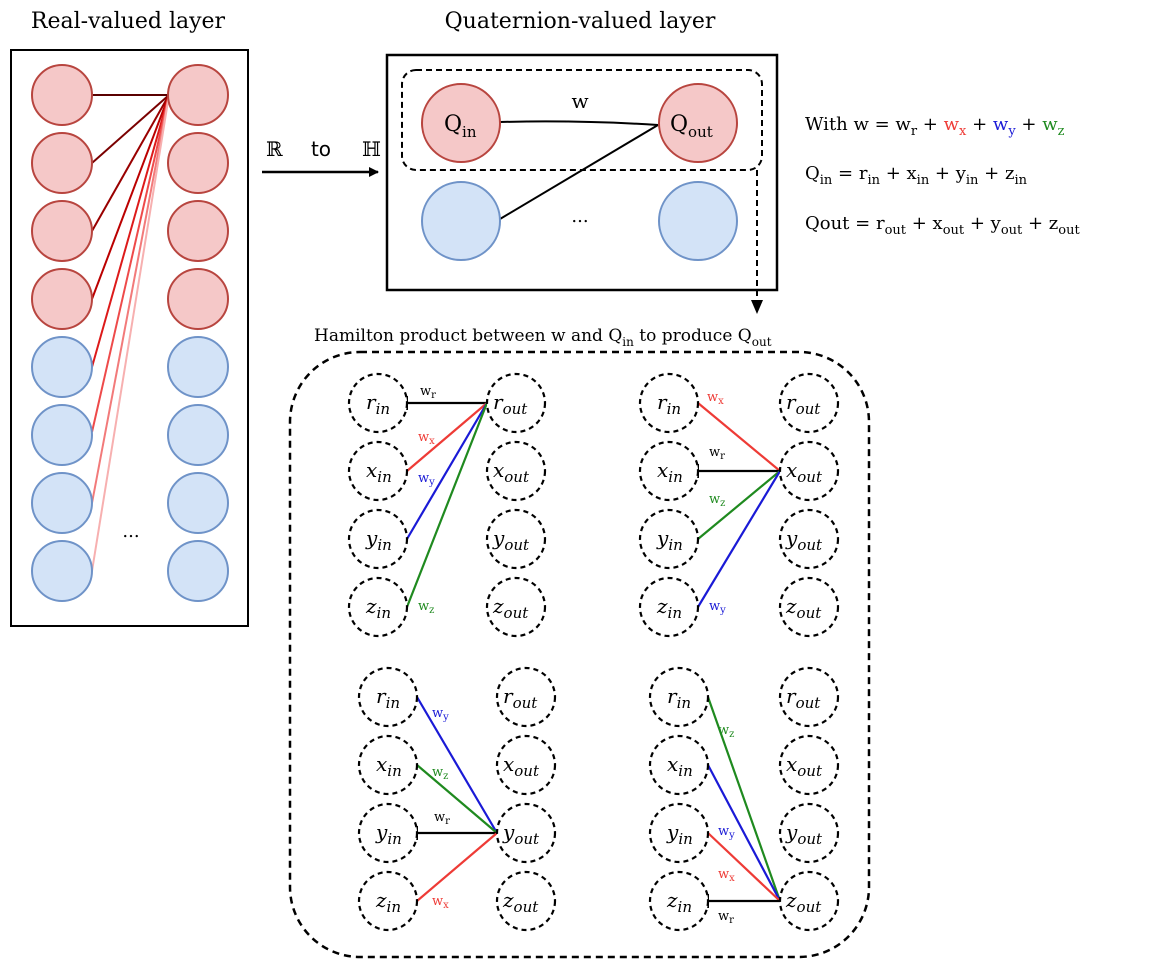 This screenshot has height=968, width=1156. I want to click on w-label: w, so click(579, 101).